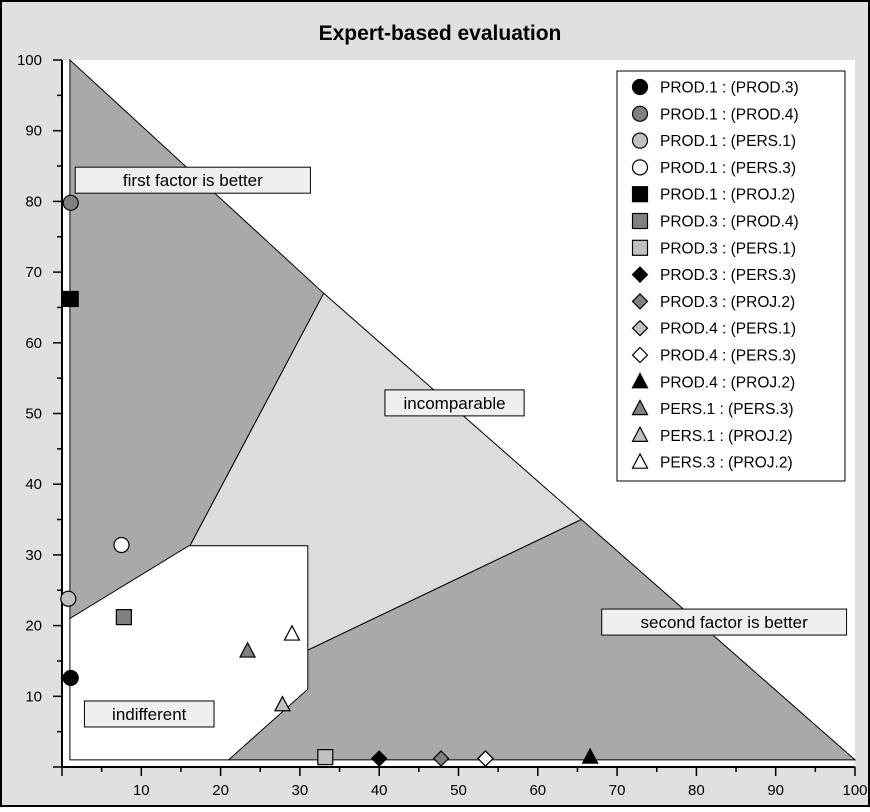 This screenshot has height=812, width=870. I want to click on legend-label: PROD.3 : (PROJ.2), so click(727, 302).